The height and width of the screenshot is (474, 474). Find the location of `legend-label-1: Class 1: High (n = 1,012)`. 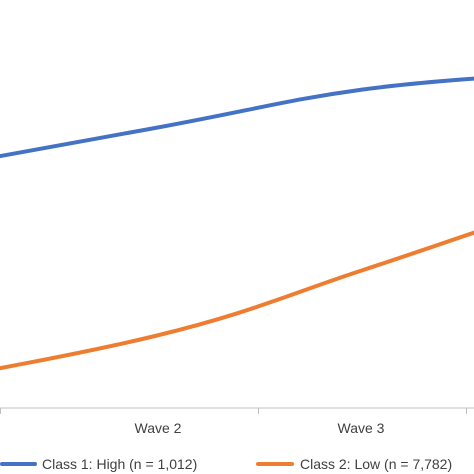

legend-label-1: Class 1: High (n = 1,012) is located at coordinates (119, 464).